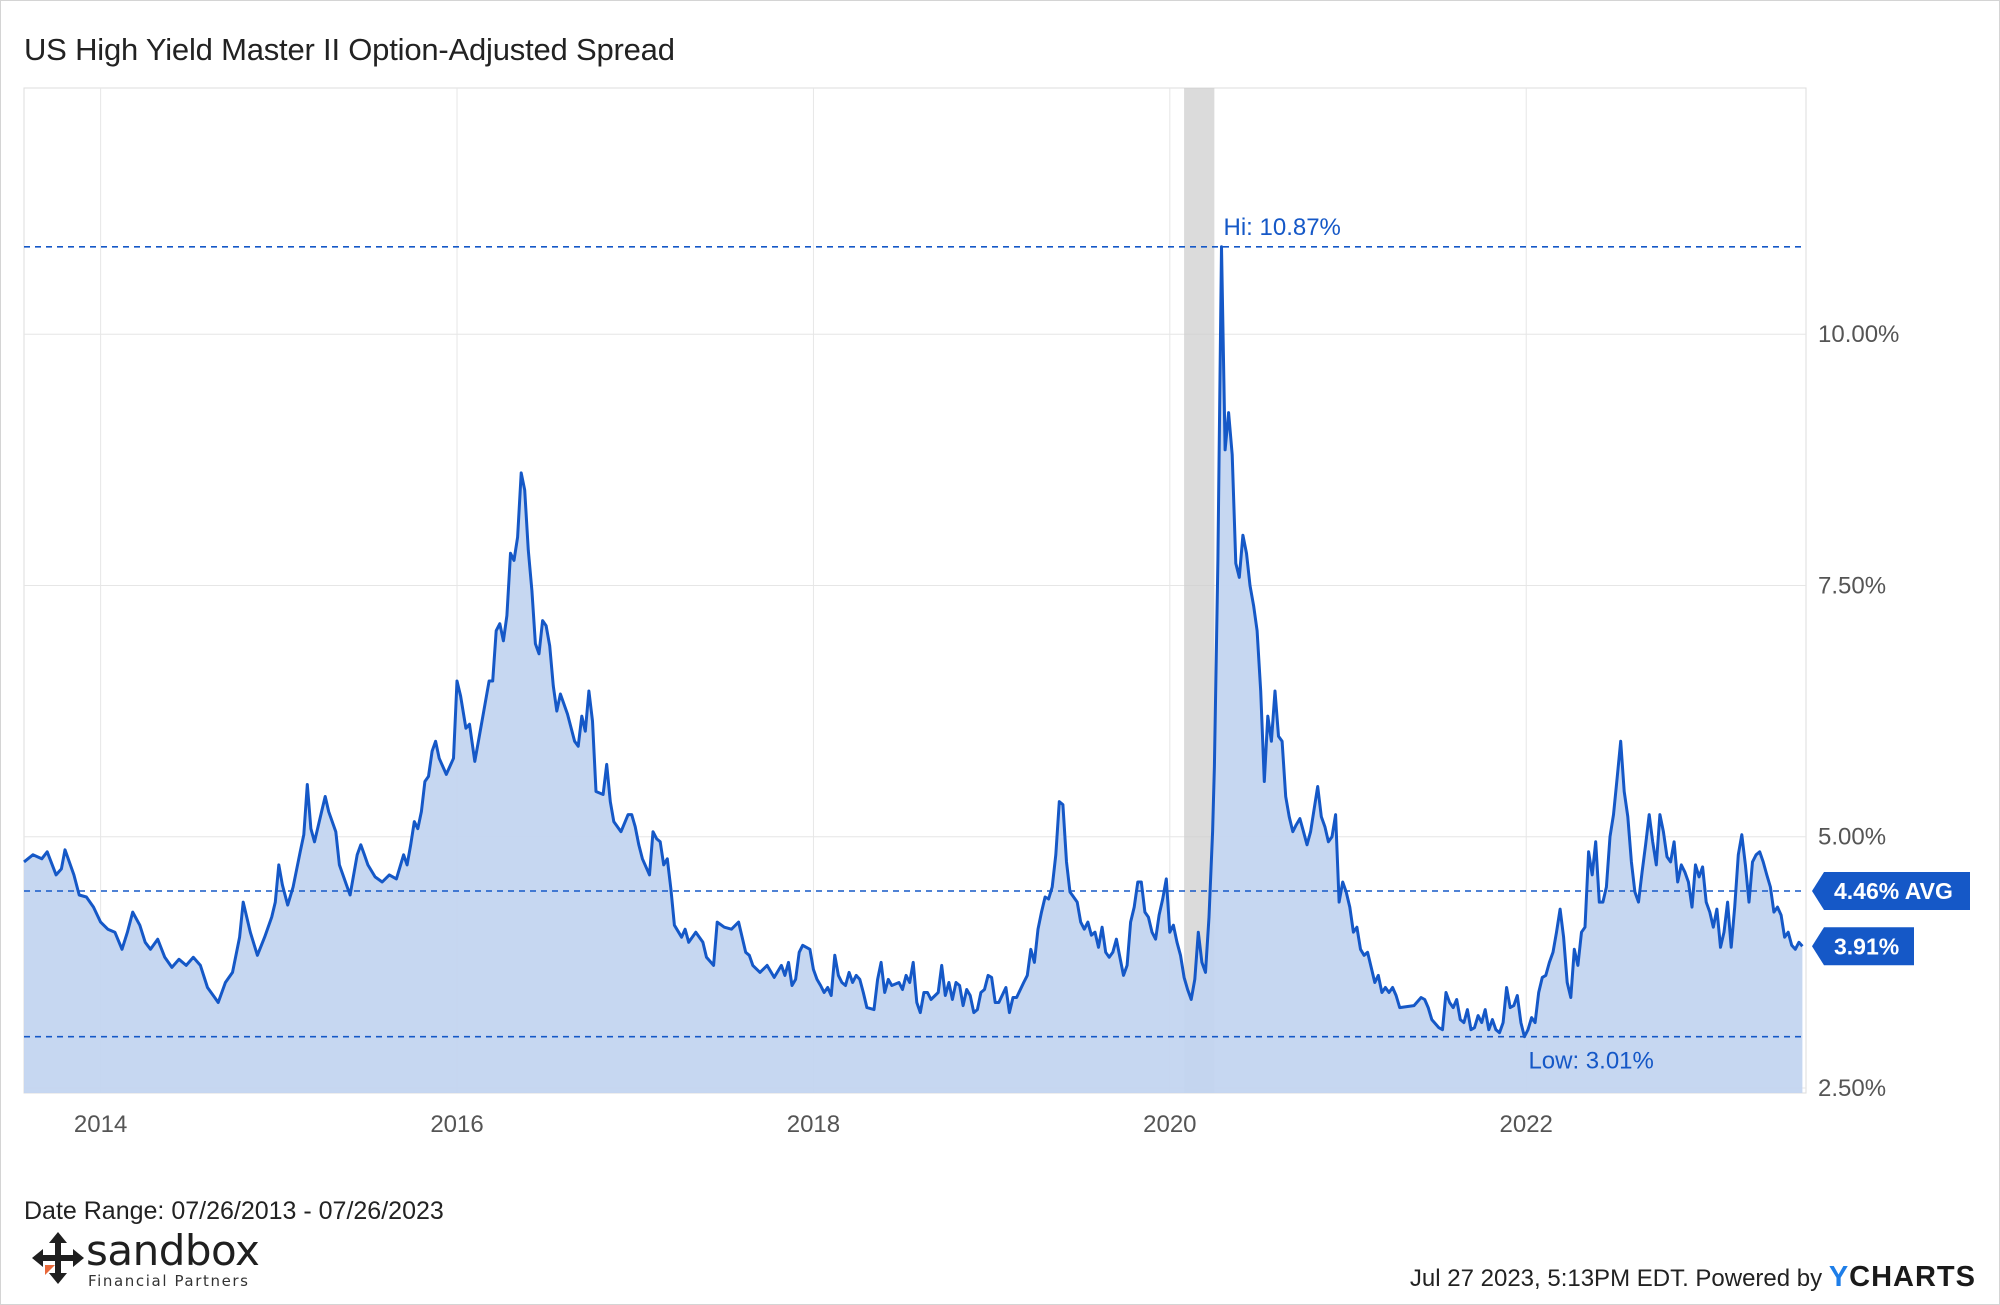 The image size is (2000, 1305). I want to click on logo-wordmark: sandbox, so click(173, 1250).